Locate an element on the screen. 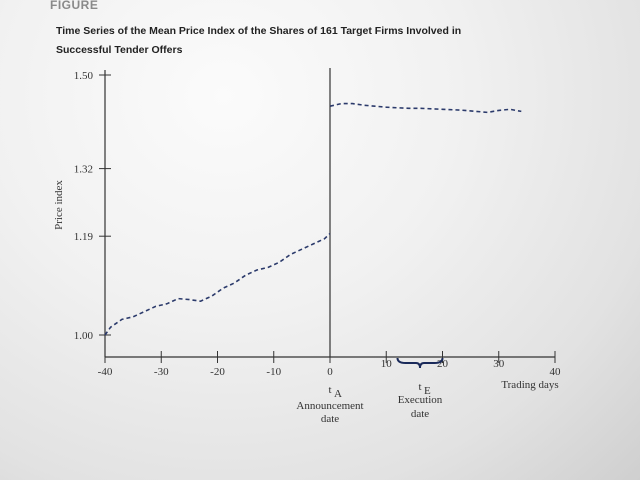 The height and width of the screenshot is (480, 640). y-tick-label: 1.50 is located at coordinates (84, 76).